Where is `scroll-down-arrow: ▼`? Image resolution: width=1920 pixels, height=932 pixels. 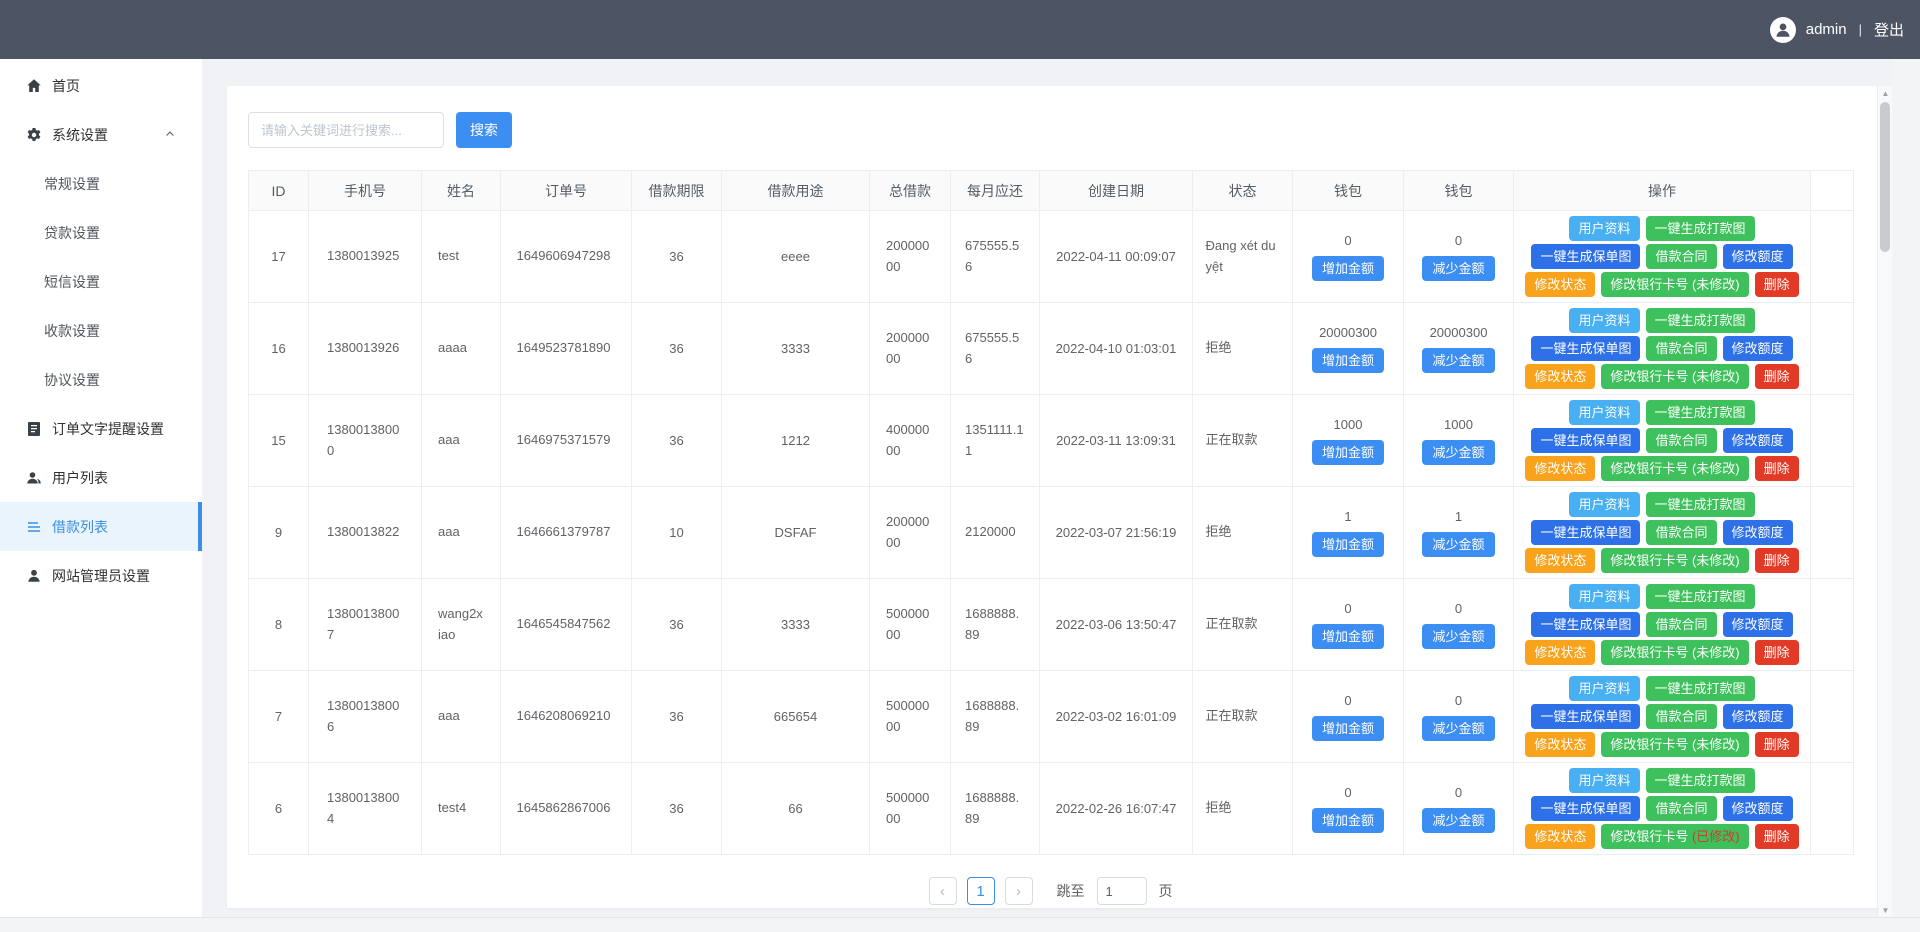
scroll-down-arrow: ▼ is located at coordinates (1885, 910).